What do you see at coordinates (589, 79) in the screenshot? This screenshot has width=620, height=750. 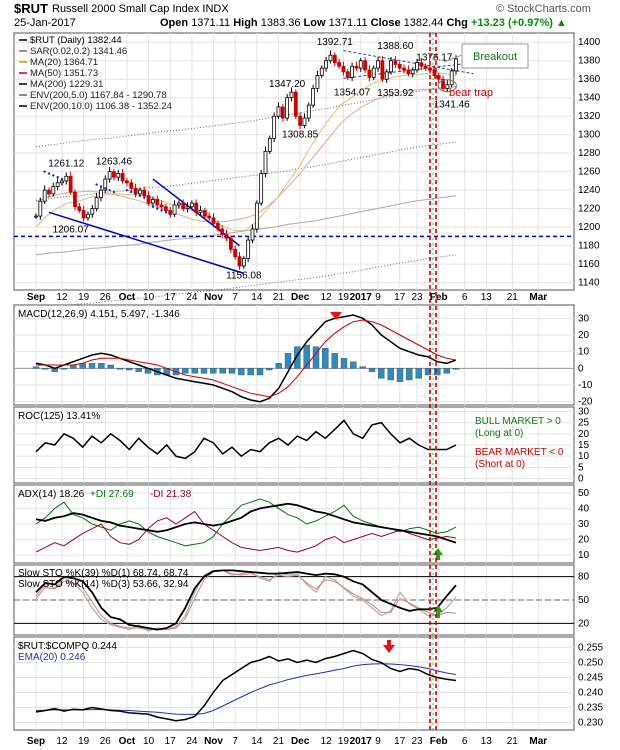 I see `price-panel-ytick-label: 1360` at bounding box center [589, 79].